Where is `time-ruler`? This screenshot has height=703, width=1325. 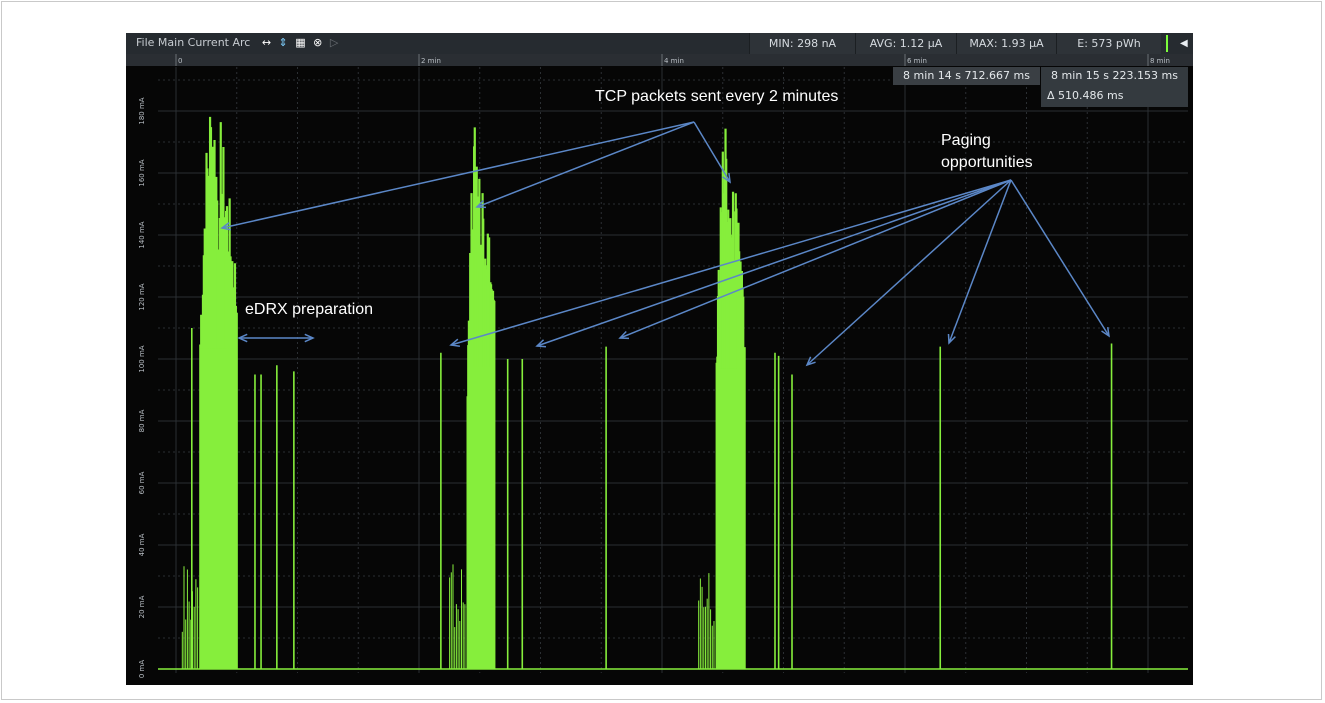 time-ruler is located at coordinates (659, 60).